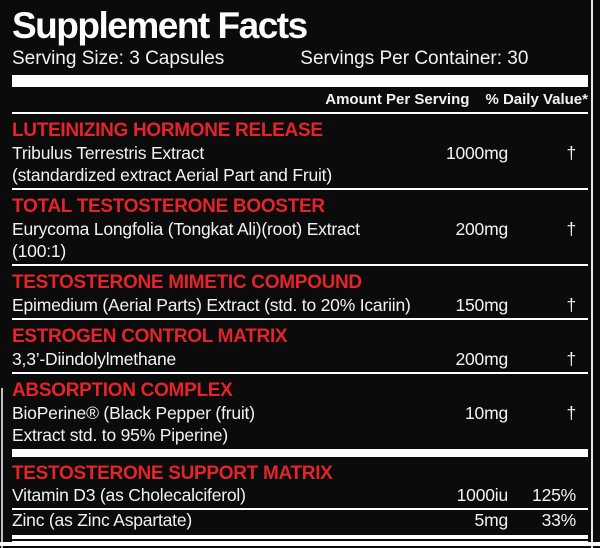 The width and height of the screenshot is (600, 548). Describe the element at coordinates (482, 495) in the screenshot. I see `ingredient-amount: 1000iu` at that location.